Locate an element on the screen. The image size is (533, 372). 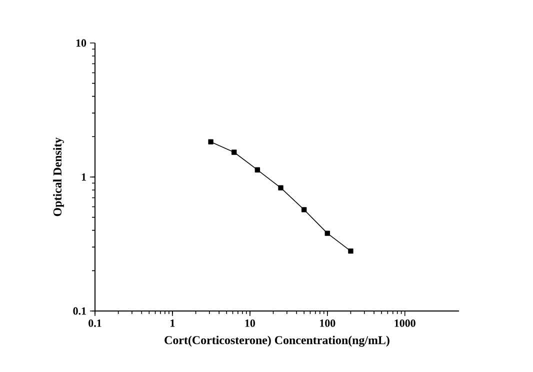
y-tick-label: 10 is located at coordinates (81, 43).